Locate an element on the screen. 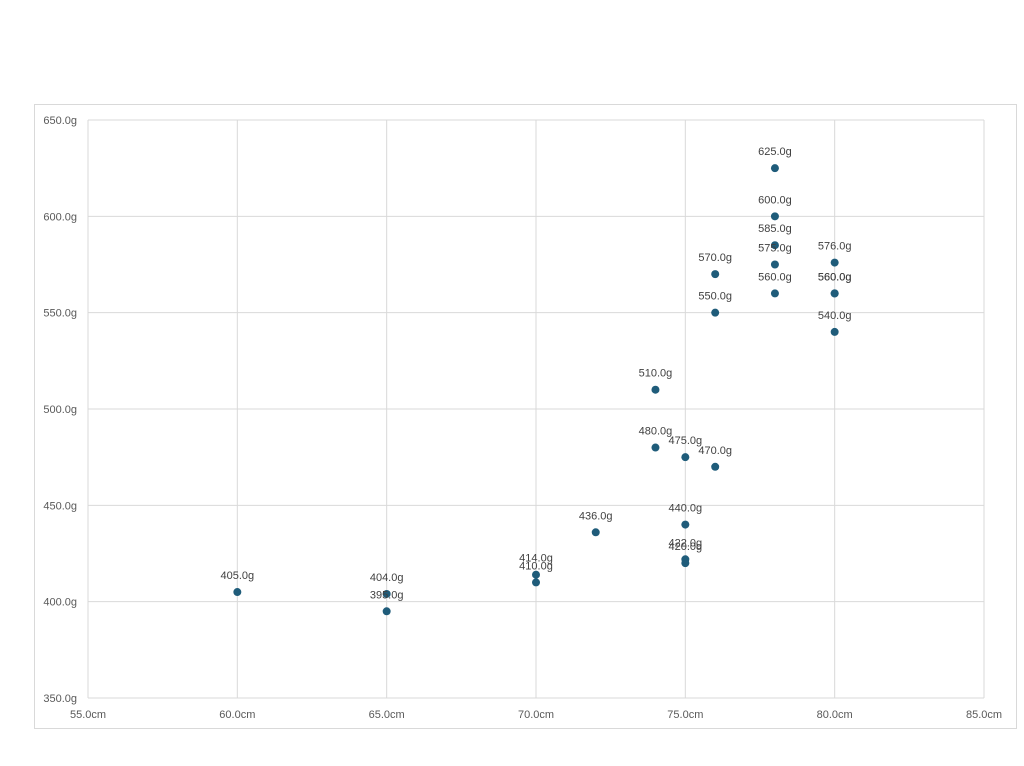 The image size is (1024, 766). data-label: 540.0g is located at coordinates (835, 316).